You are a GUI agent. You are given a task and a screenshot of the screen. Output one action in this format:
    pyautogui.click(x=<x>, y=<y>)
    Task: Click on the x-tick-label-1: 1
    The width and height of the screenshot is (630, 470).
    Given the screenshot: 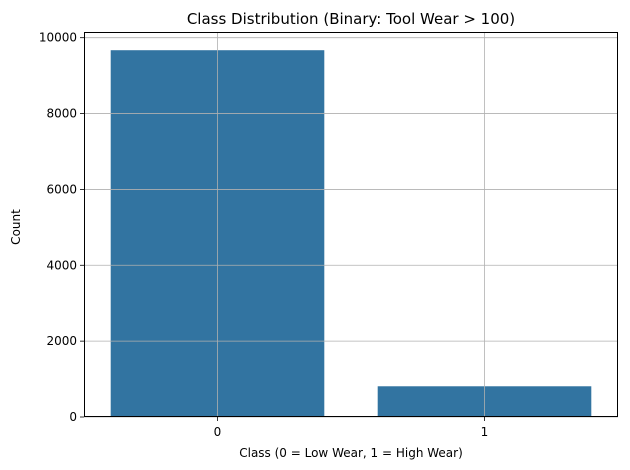 What is the action you would take?
    pyautogui.click(x=485, y=432)
    